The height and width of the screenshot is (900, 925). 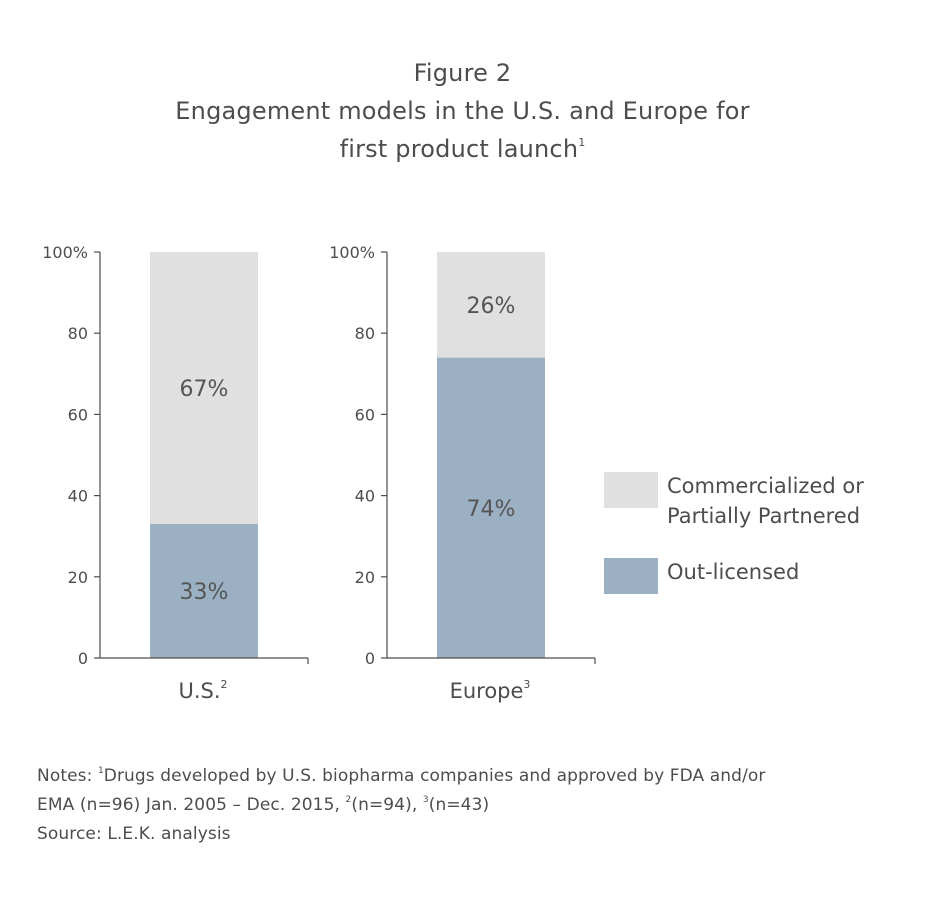 I want to click on panel-1-y-tick-label: 100%, so click(x=65, y=252).